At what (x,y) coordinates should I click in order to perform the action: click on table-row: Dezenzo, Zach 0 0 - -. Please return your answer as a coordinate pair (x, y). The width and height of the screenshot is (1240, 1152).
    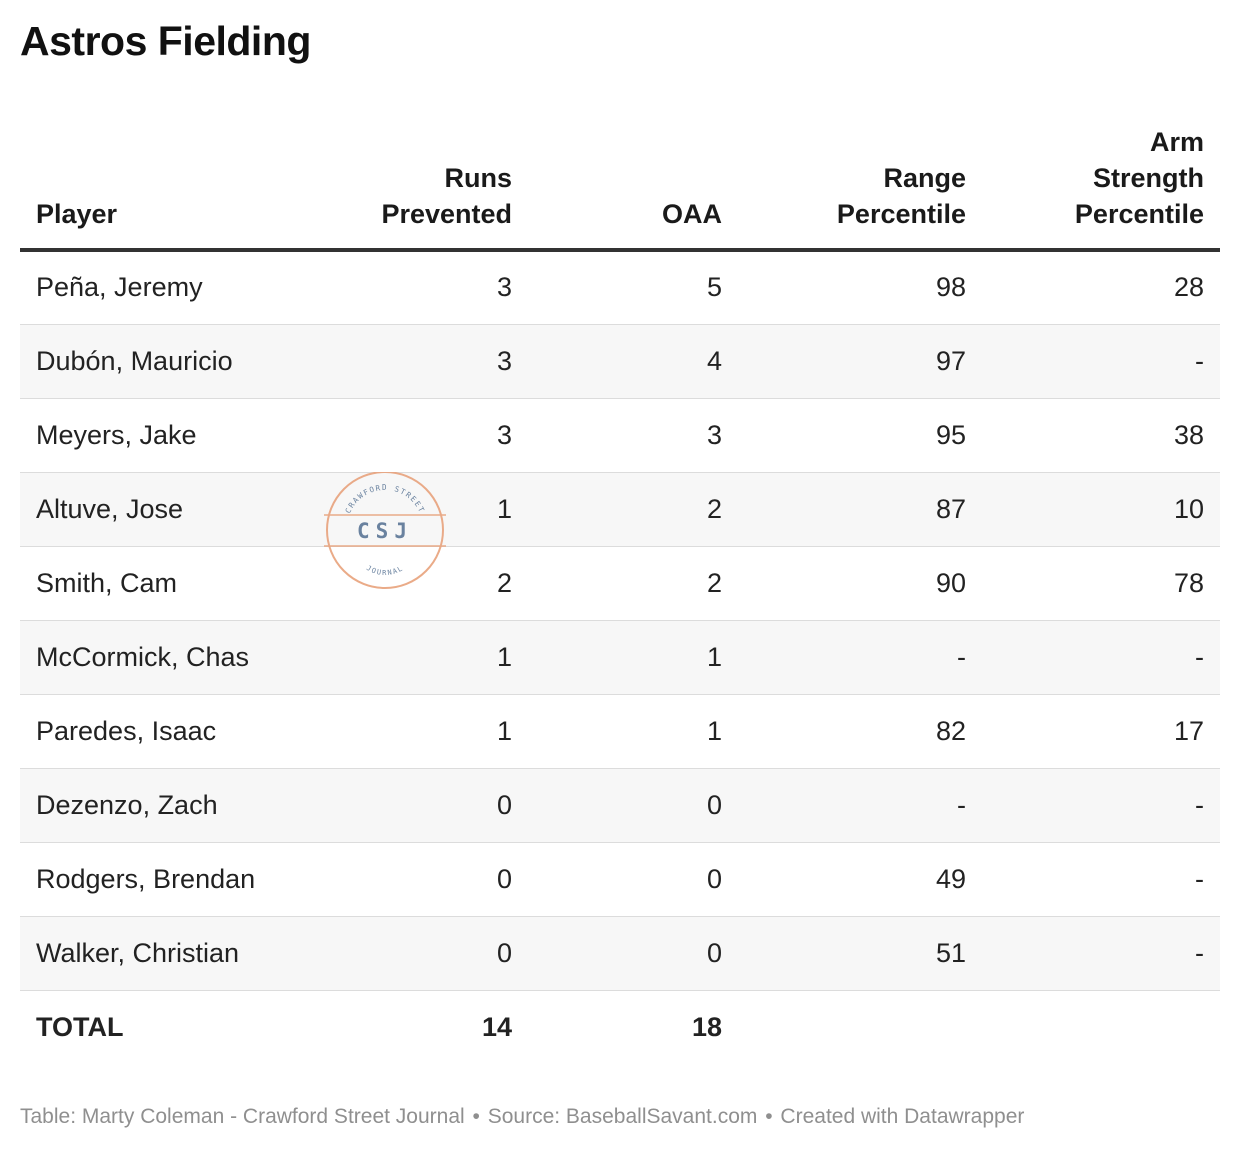
    Looking at the image, I should click on (620, 805).